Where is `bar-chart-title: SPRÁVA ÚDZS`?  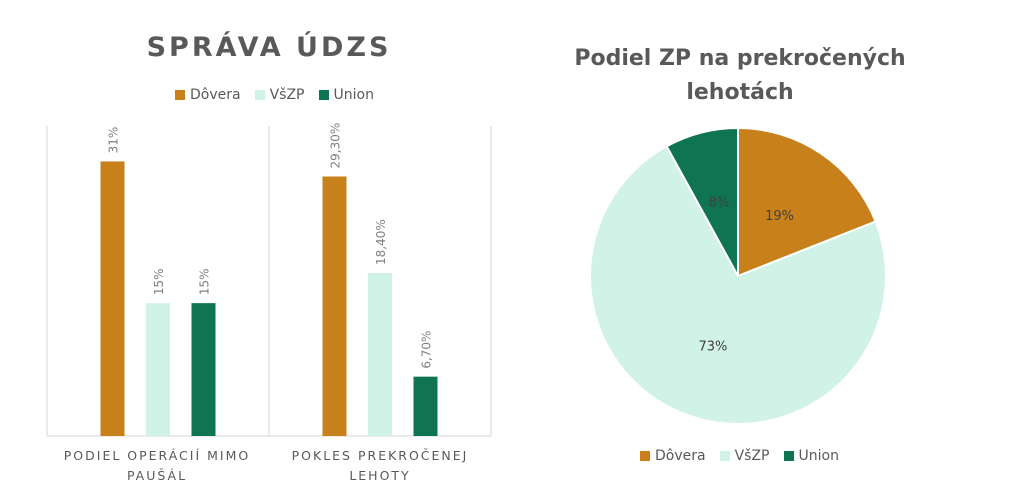 bar-chart-title: SPRÁVA ÚDZS is located at coordinates (269, 47).